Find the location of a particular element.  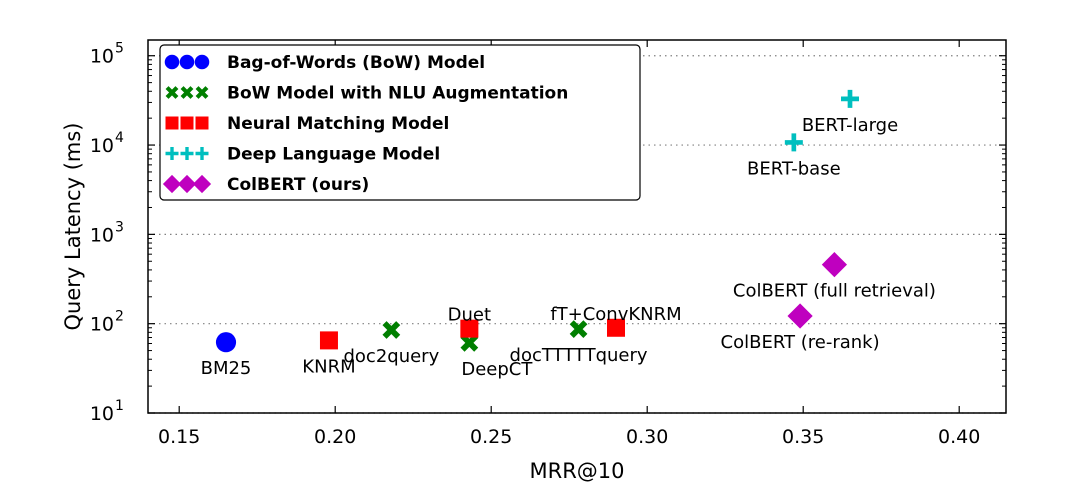

y-tick-exponent: 3 is located at coordinates (119, 227).